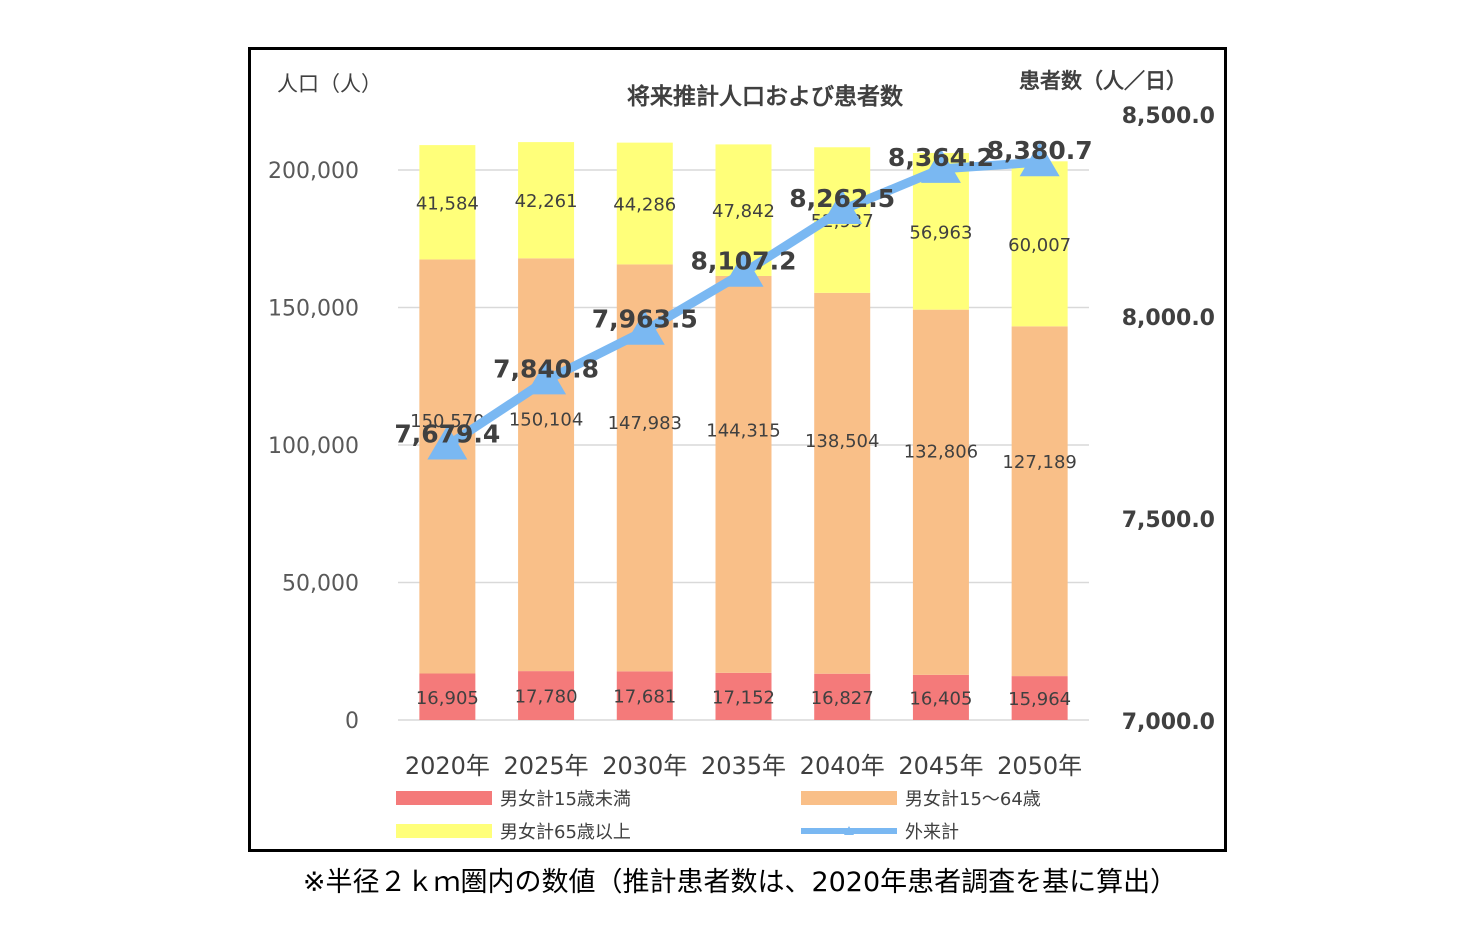 This screenshot has width=1480, height=940. What do you see at coordinates (447, 766) in the screenshot?
I see `x-tick-label: 2020年` at bounding box center [447, 766].